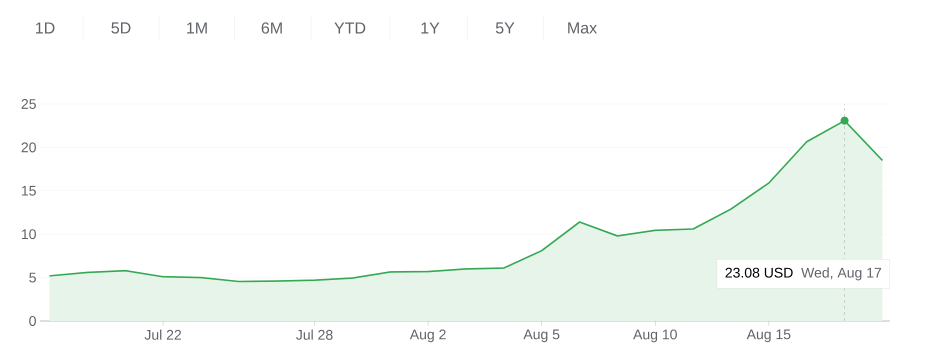 The width and height of the screenshot is (936, 357). What do you see at coordinates (32, 321) in the screenshot?
I see `y-tick-label: 0` at bounding box center [32, 321].